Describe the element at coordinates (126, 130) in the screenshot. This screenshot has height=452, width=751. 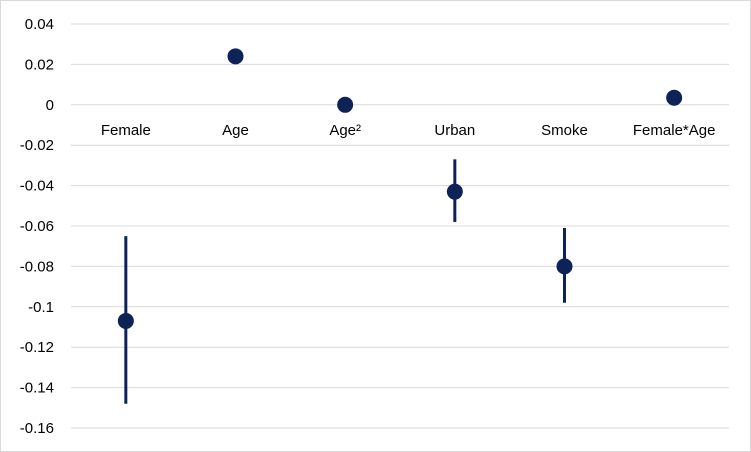
I see `category-label: Female` at that location.